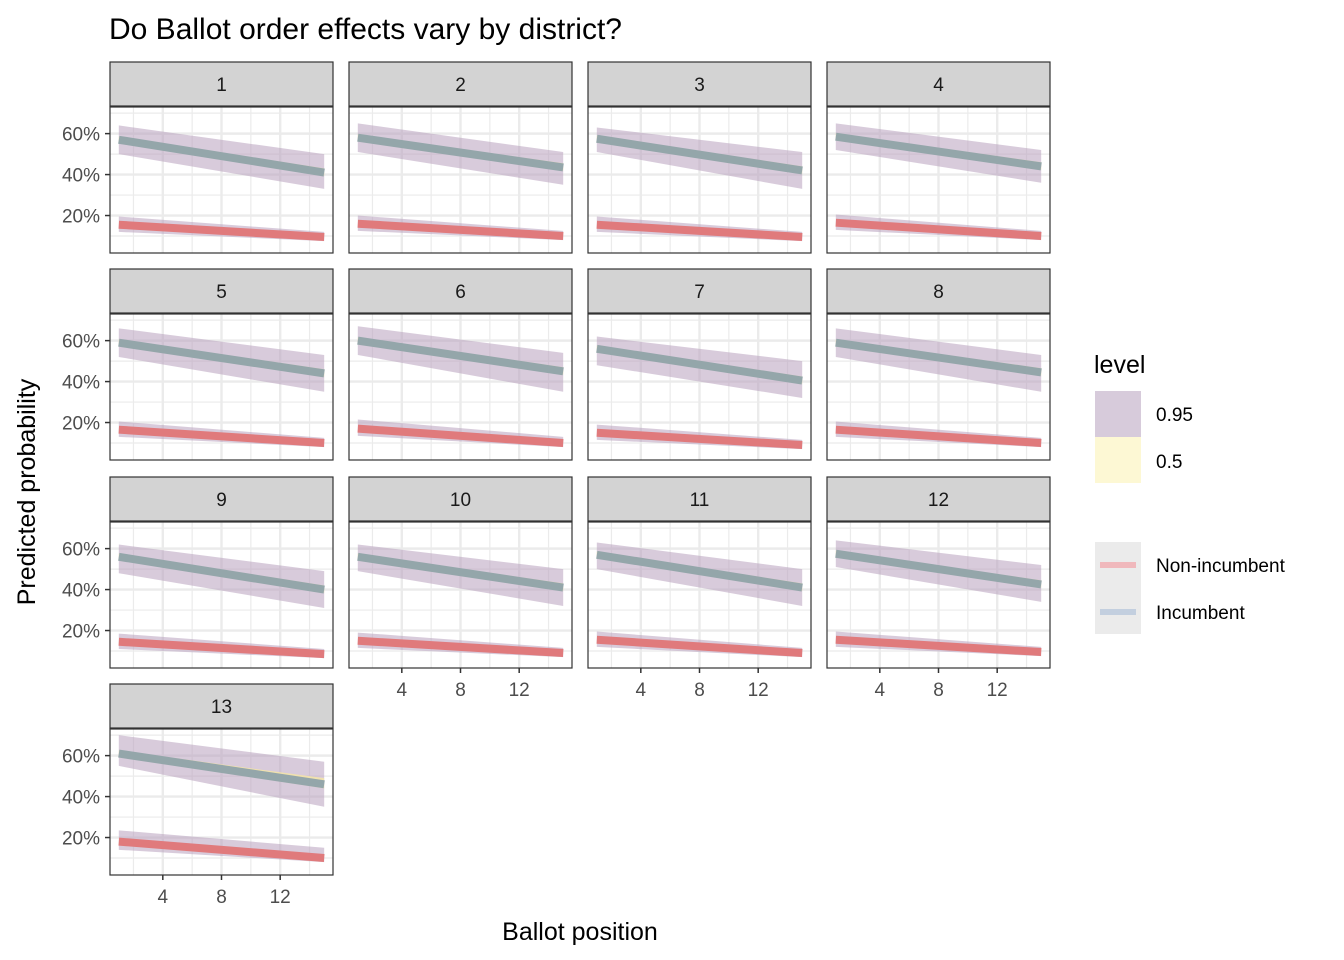 The width and height of the screenshot is (1344, 960). I want to click on facet-strip-label: 6, so click(460, 292).